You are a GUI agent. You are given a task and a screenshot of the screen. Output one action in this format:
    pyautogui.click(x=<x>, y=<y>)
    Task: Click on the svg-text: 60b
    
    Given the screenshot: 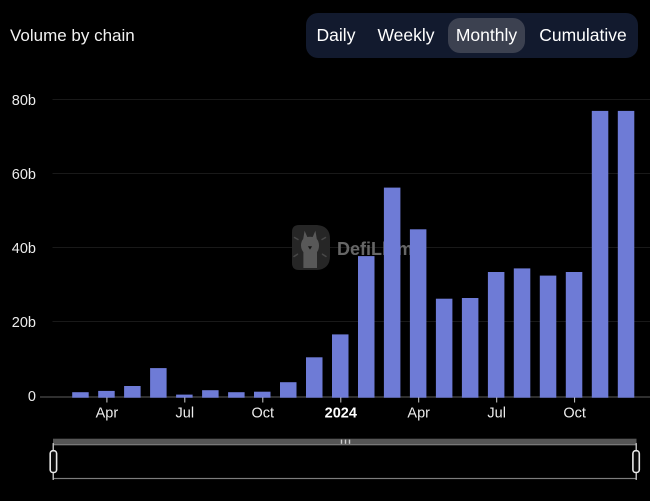 What is the action you would take?
    pyautogui.click(x=24, y=175)
    